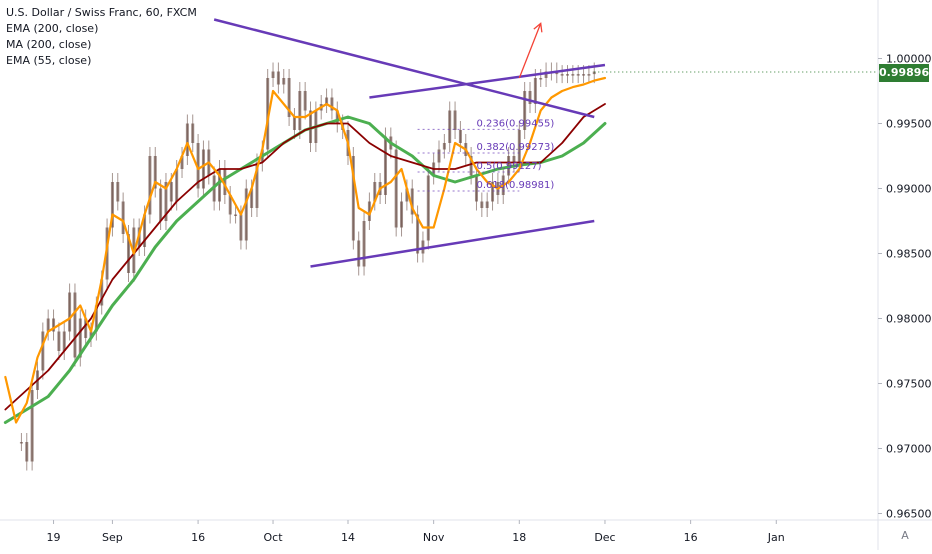  Describe the element at coordinates (776, 537) in the screenshot. I see `x-tick-label: Jan` at that location.